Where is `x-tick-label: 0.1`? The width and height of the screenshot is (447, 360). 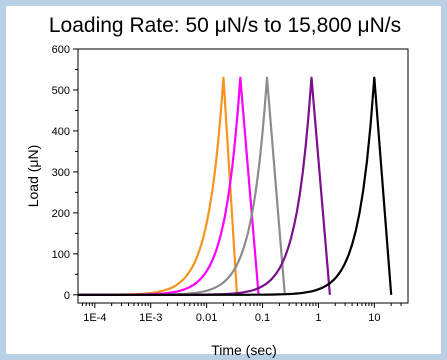 x-tick-label: 0.1 is located at coordinates (262, 318).